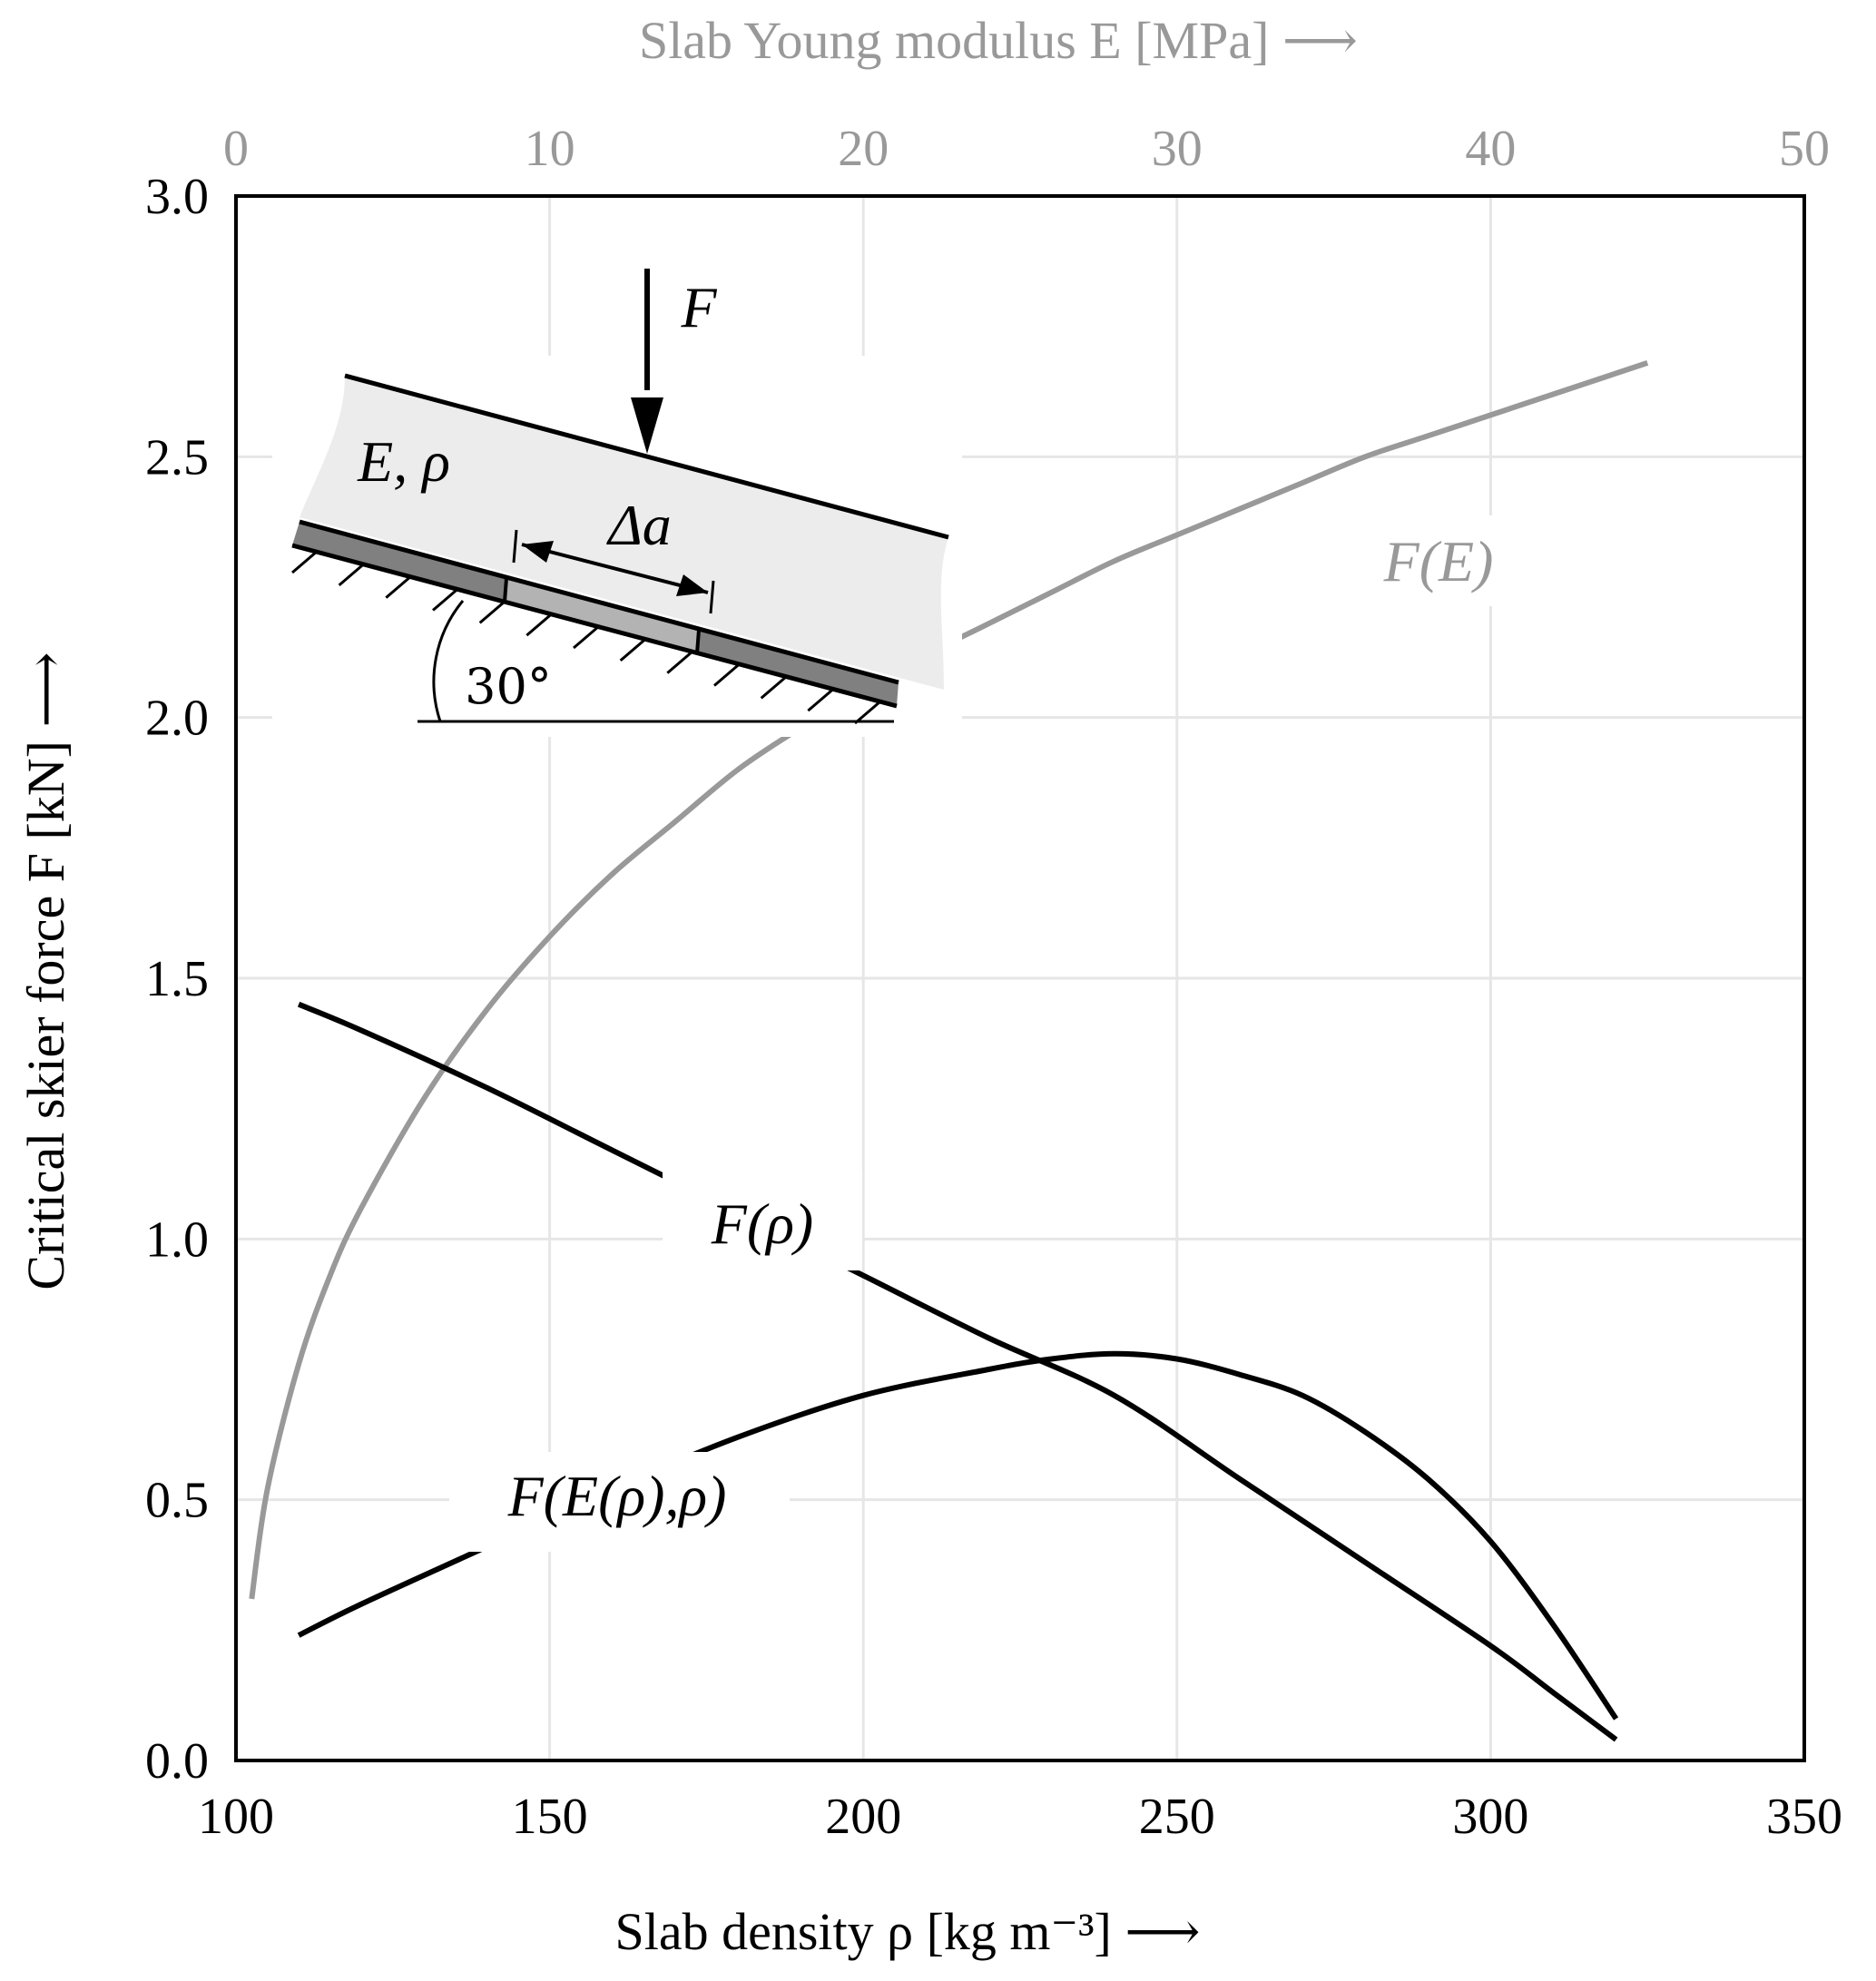 This screenshot has width=1876, height=1981. I want to click on label-bg-ferho, so click(620, 1502).